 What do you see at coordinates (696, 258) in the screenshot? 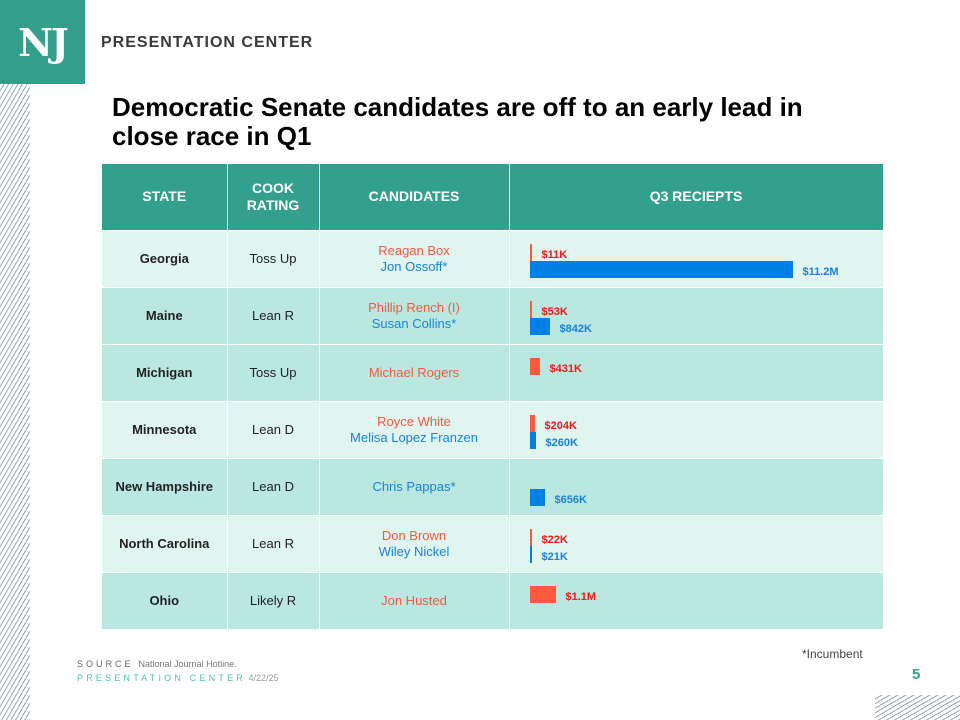
I see `receipts-cell: $11K $11.2M` at bounding box center [696, 258].